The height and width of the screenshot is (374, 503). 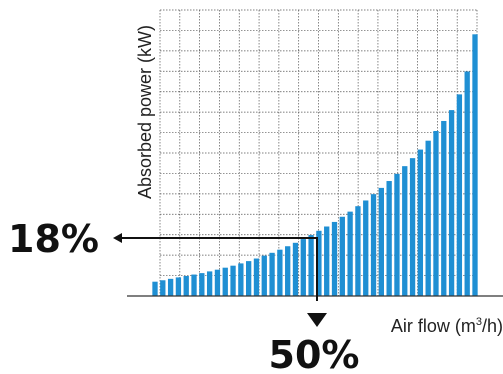 I want to click on power-reduction-label: 18%, so click(x=53, y=239).